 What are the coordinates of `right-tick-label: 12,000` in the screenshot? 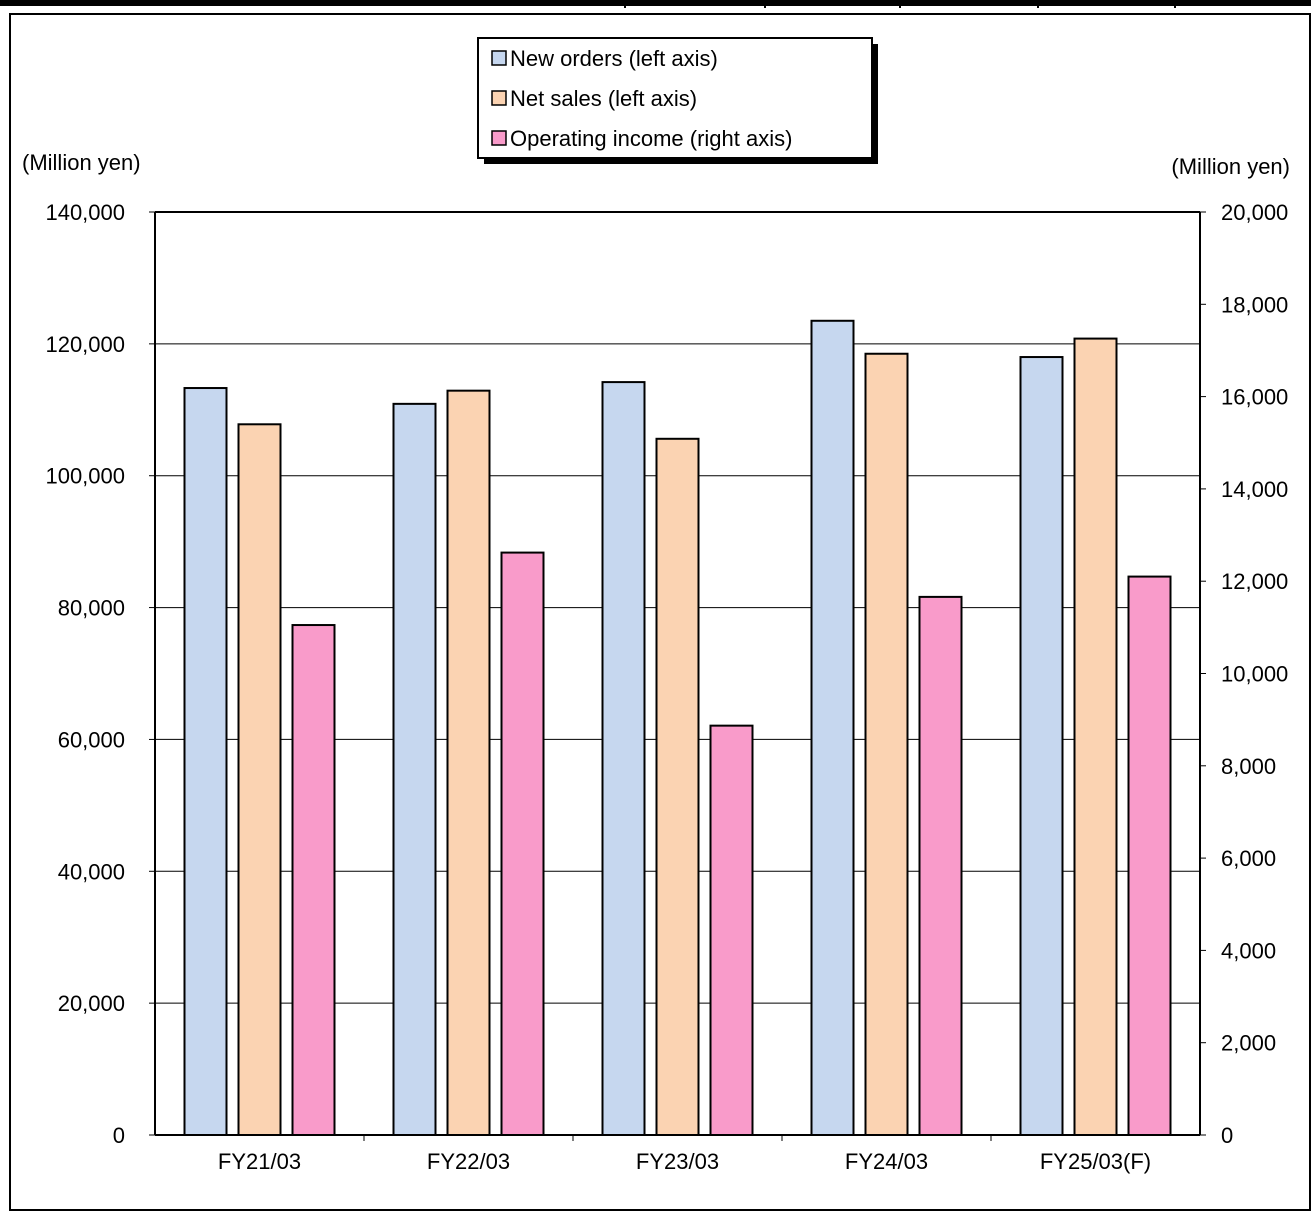 It's located at (1254, 581).